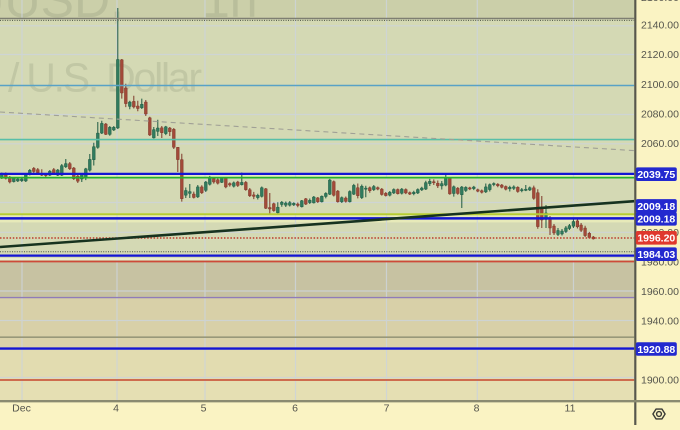 The width and height of the screenshot is (680, 430). I want to click on svg-text: 8, so click(477, 409).